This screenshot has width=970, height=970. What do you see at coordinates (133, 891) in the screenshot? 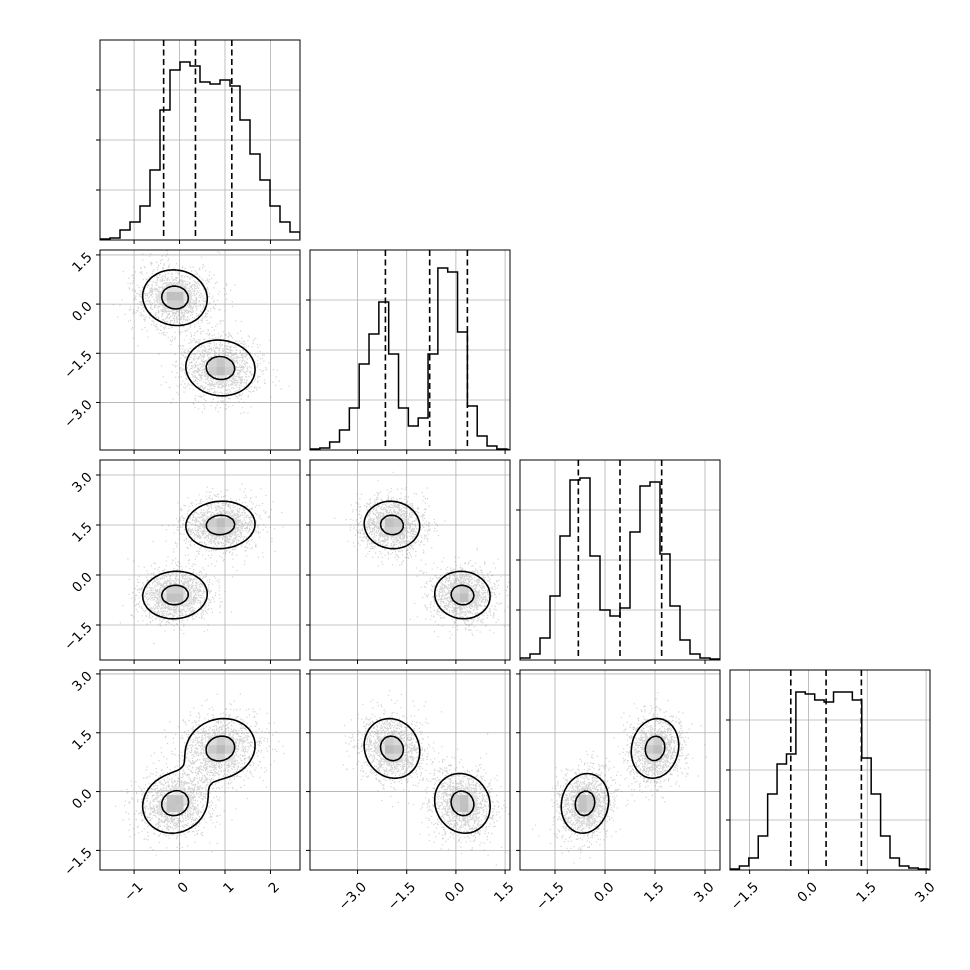
I see `x-tick-label: −1` at bounding box center [133, 891].